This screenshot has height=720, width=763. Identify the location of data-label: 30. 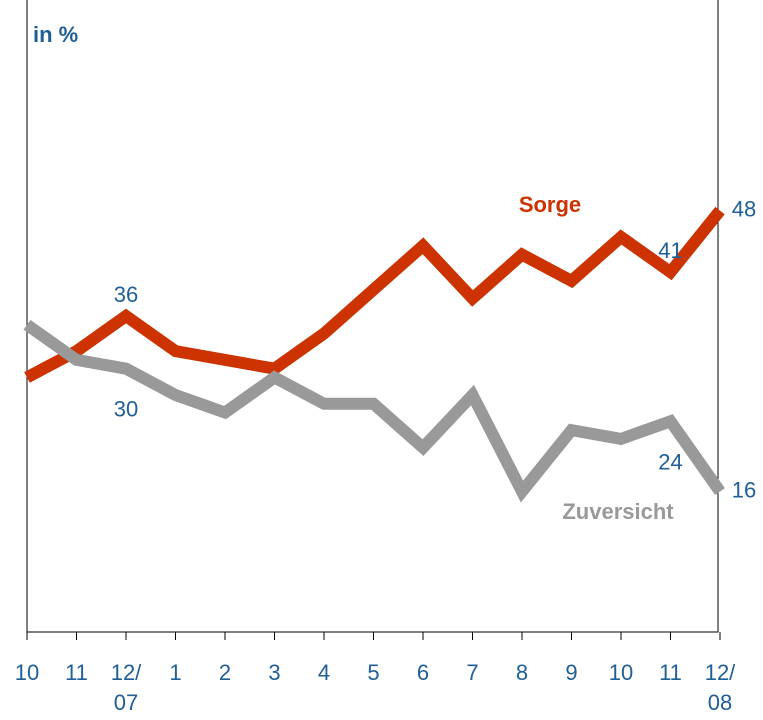
(126, 409).